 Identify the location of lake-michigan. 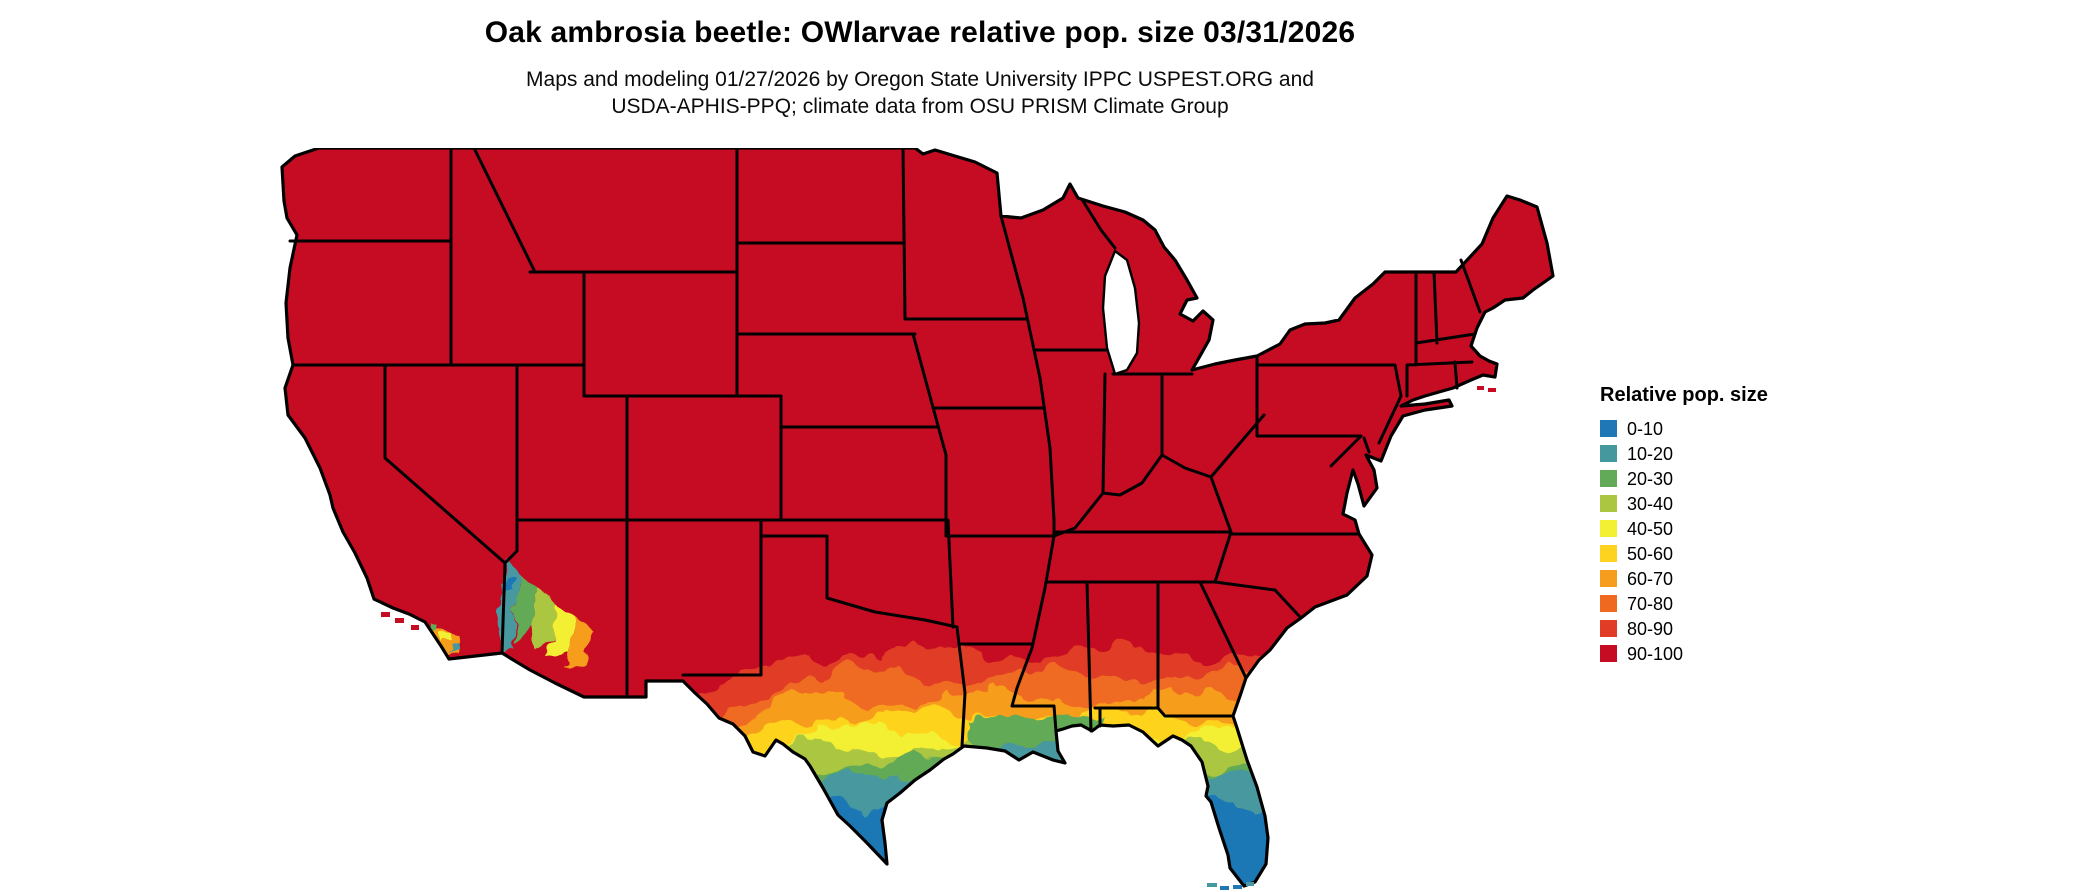
(1121, 312).